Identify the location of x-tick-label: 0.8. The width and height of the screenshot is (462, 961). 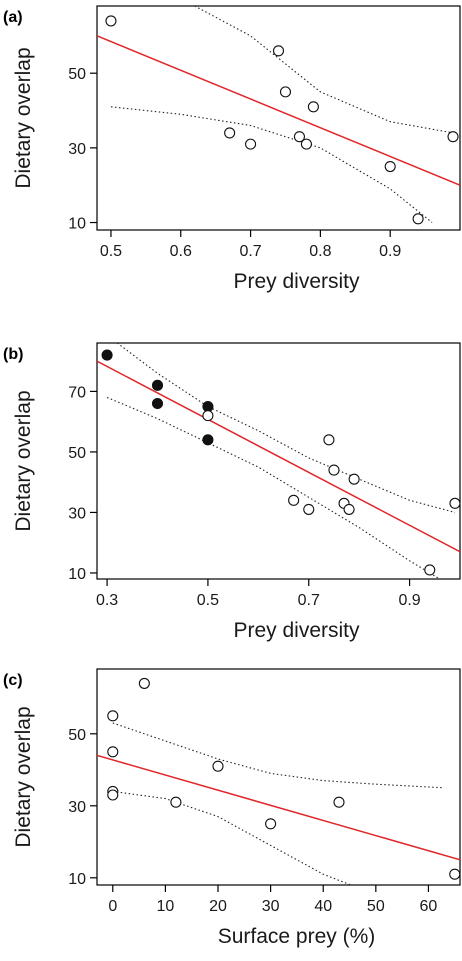
(320, 251).